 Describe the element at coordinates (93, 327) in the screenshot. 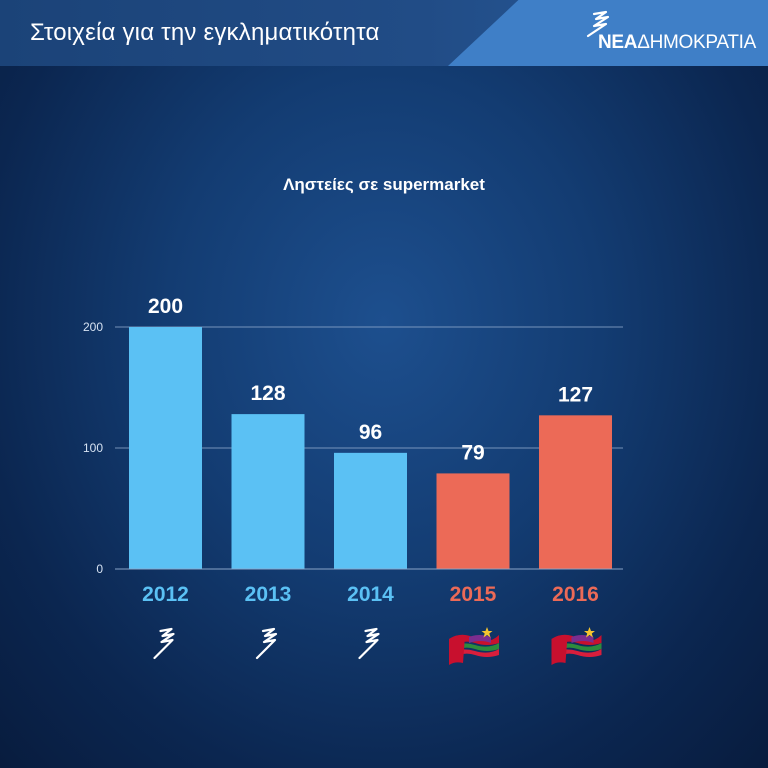

I see `y-tick-label-200: 200` at that location.